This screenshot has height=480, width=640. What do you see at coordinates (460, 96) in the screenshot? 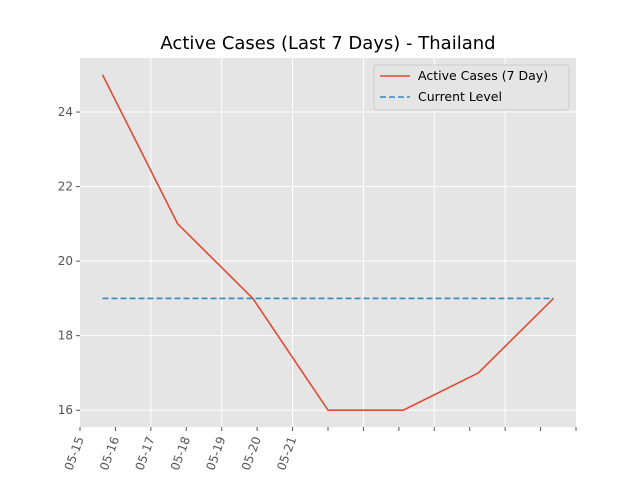
I see `legend-label-current-level: Current Level` at bounding box center [460, 96].